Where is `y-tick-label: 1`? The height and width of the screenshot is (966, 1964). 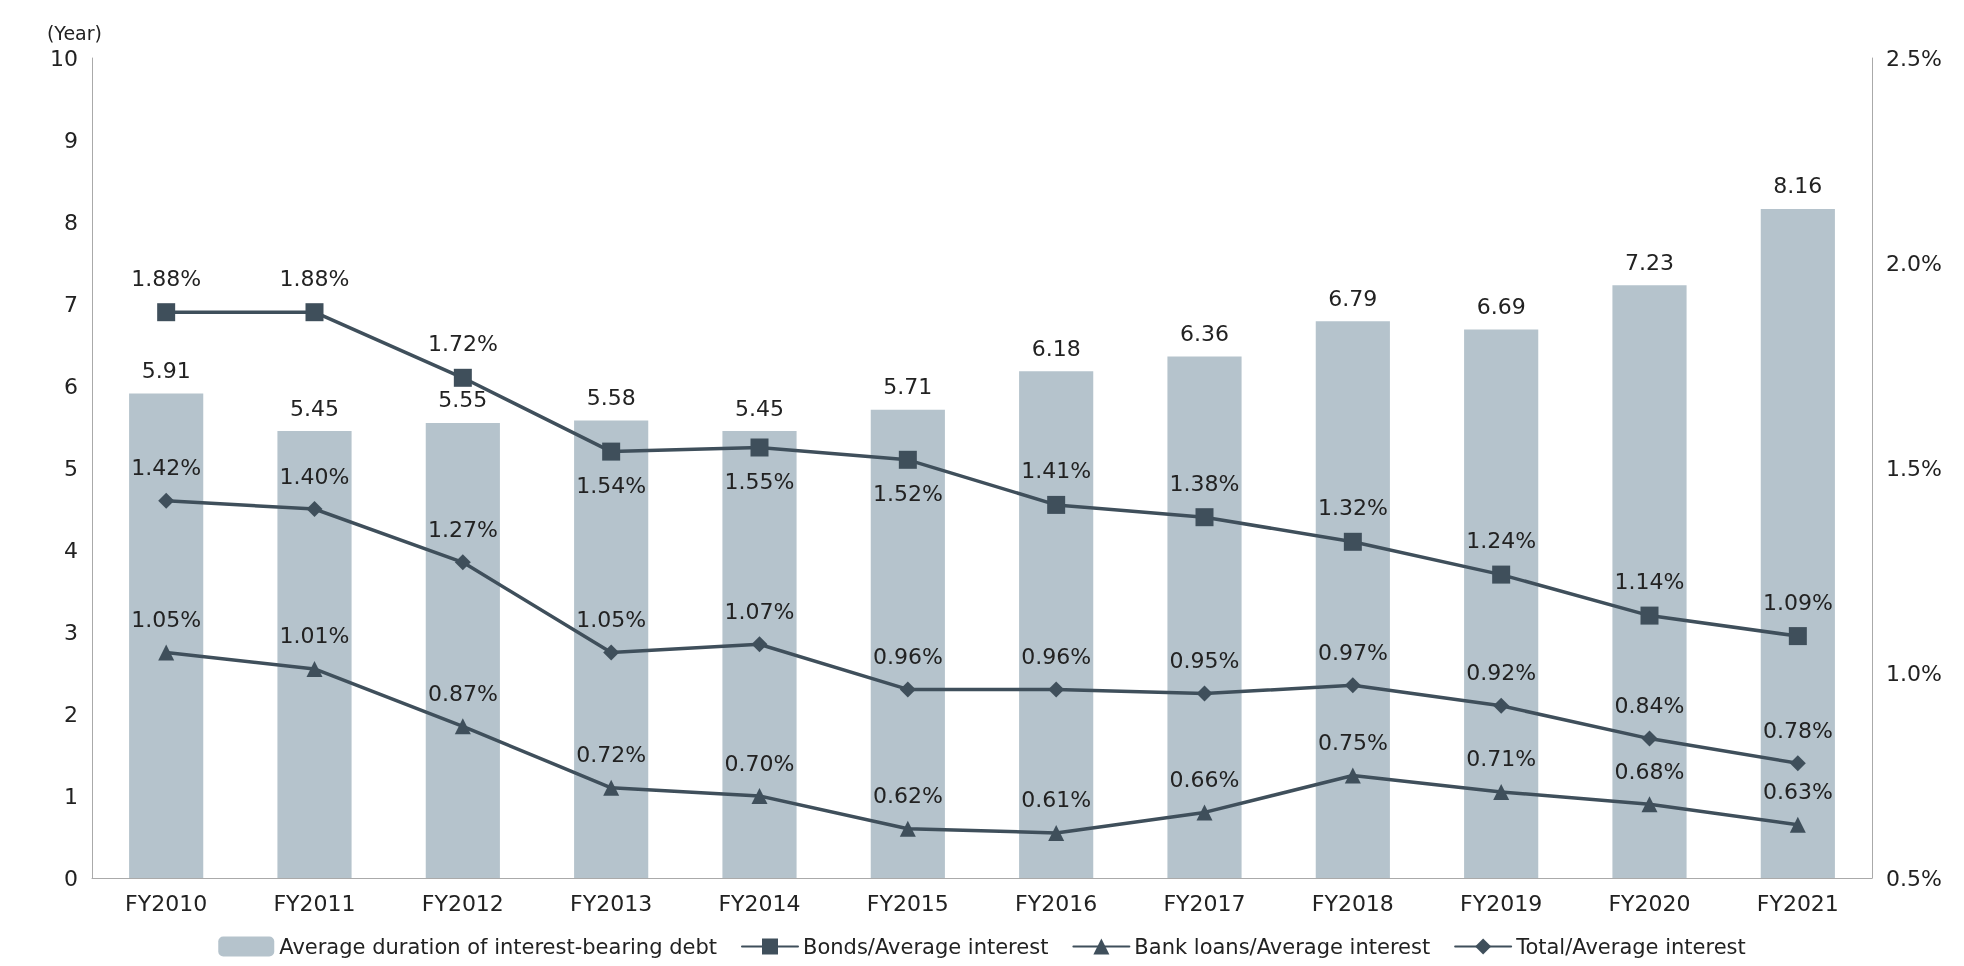 y-tick-label: 1 is located at coordinates (71, 796).